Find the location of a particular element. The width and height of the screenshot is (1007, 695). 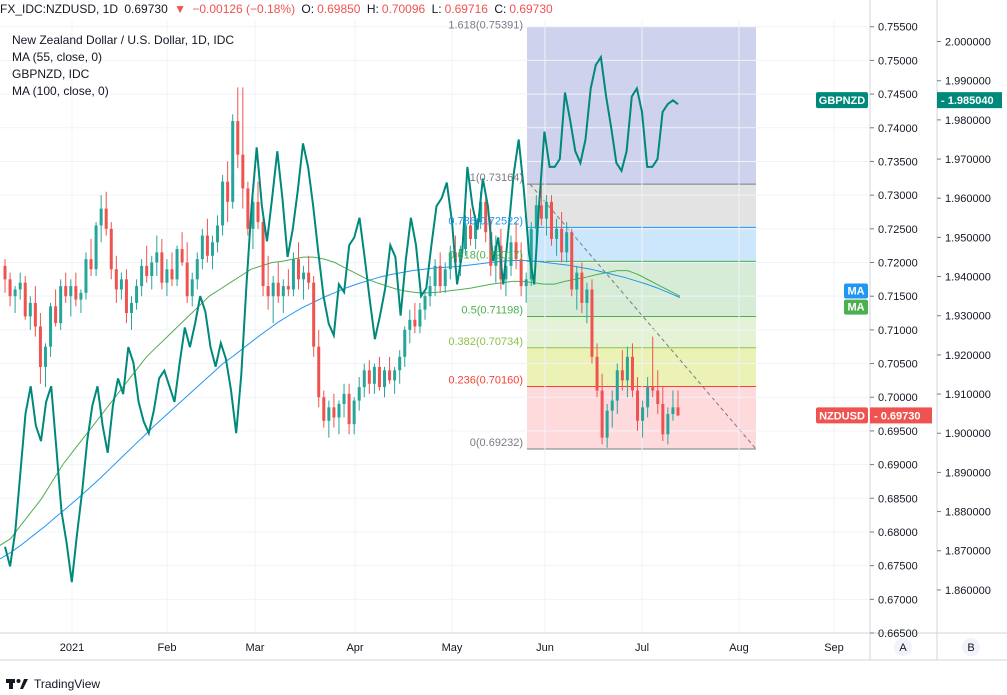

fib-trendline is located at coordinates (643, 316).